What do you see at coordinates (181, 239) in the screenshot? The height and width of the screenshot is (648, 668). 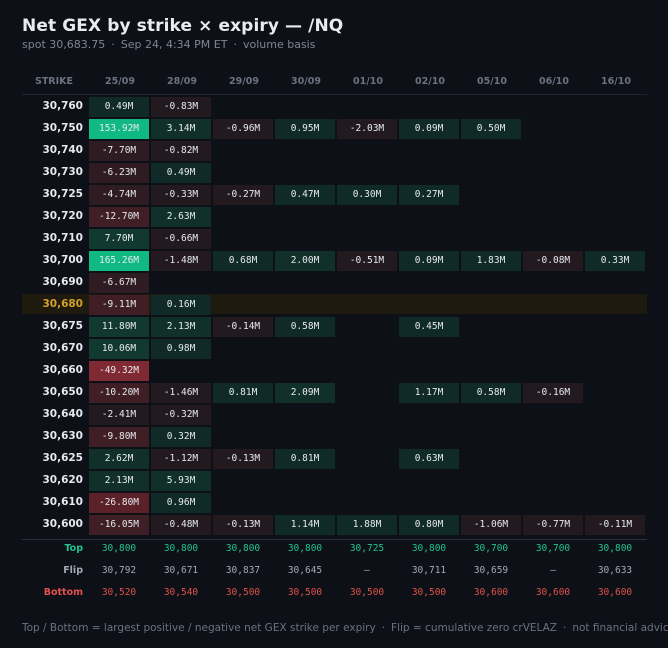 I see `heatmap-cell: -0.66M` at bounding box center [181, 239].